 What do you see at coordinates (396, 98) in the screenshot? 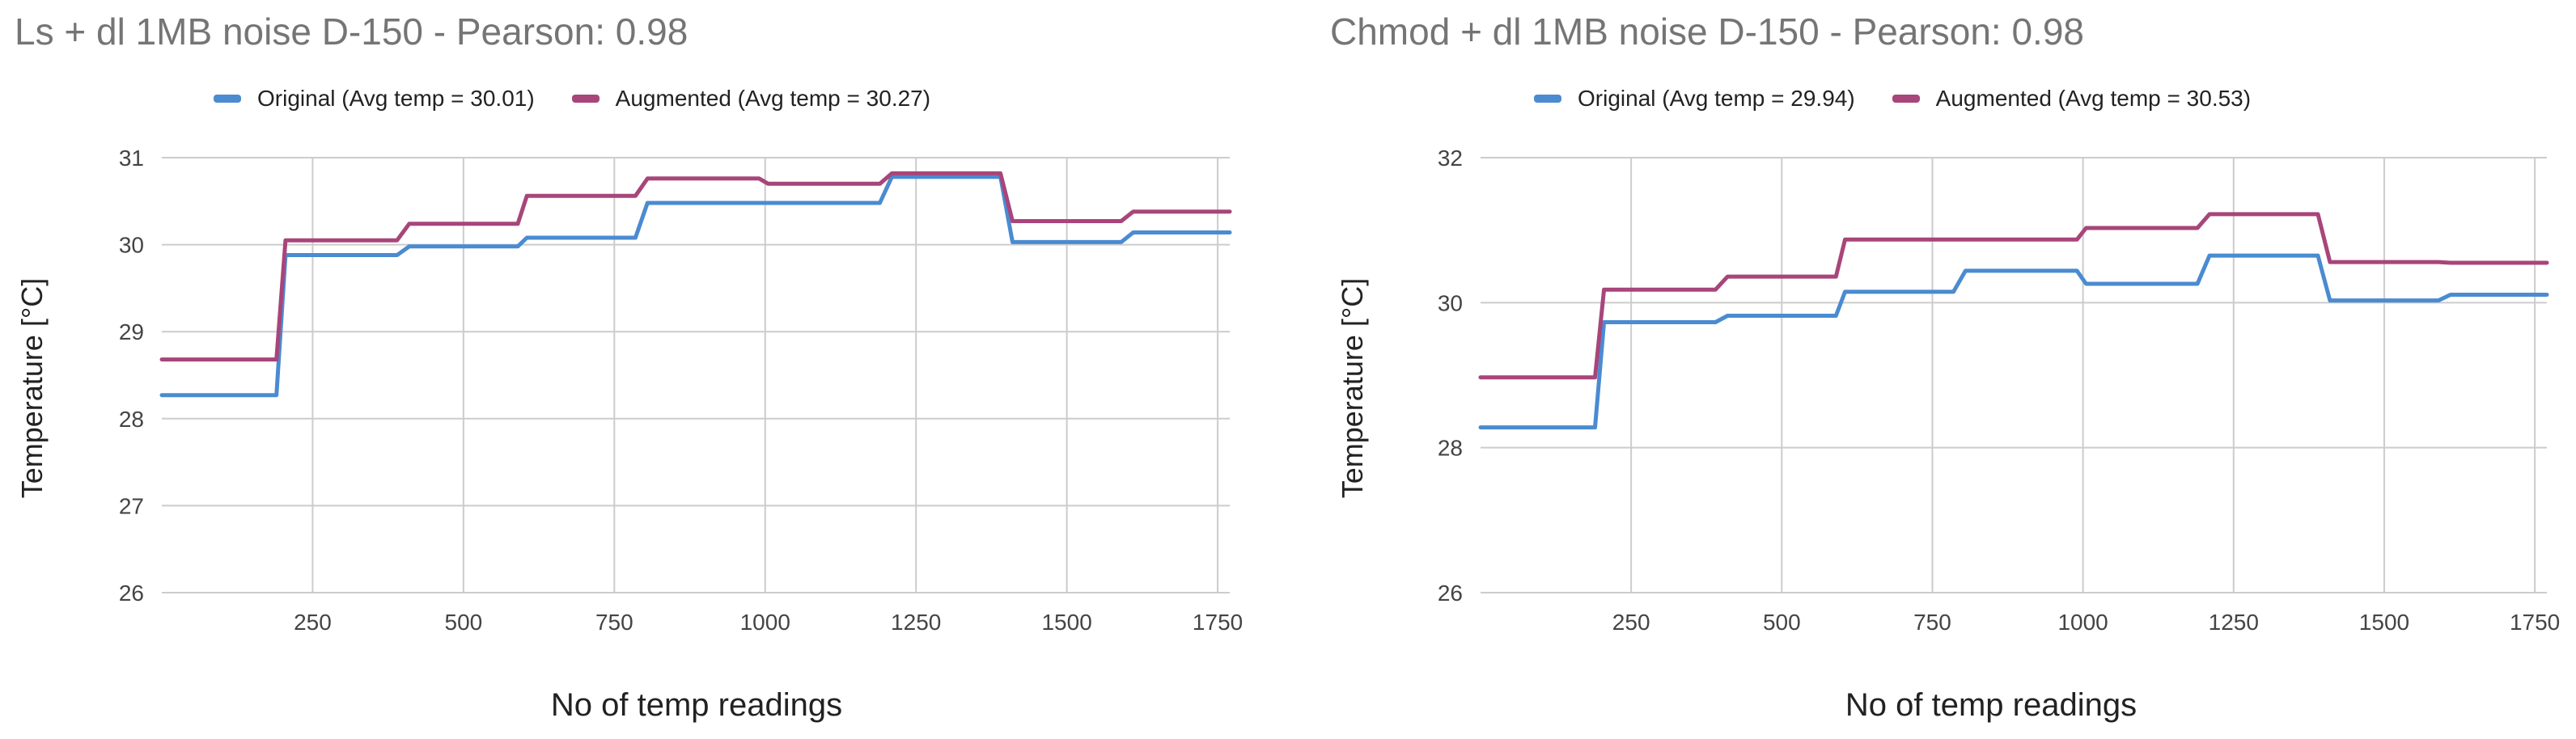
I see `legend-label-original: Original (Avg temp = 30.01)` at bounding box center [396, 98].